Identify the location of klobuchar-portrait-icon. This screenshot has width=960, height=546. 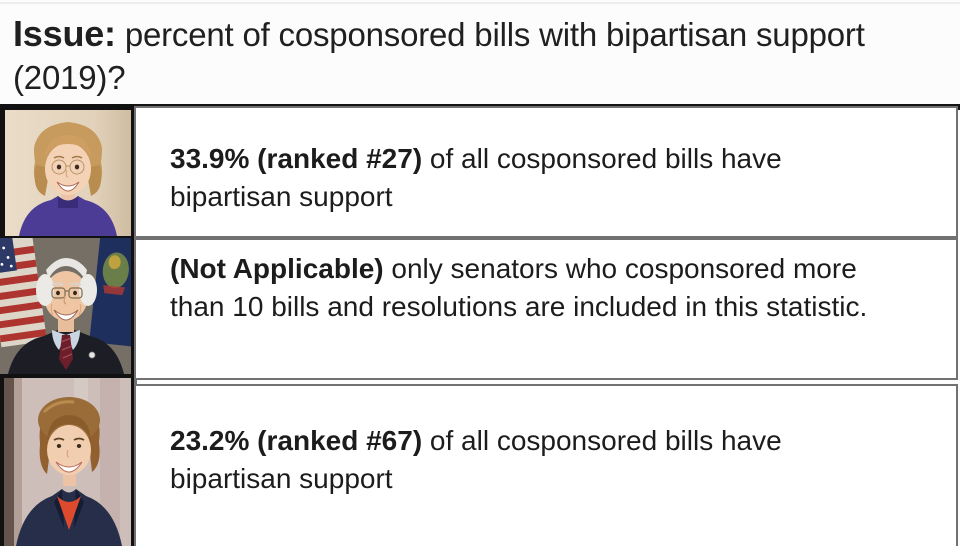
(67, 462).